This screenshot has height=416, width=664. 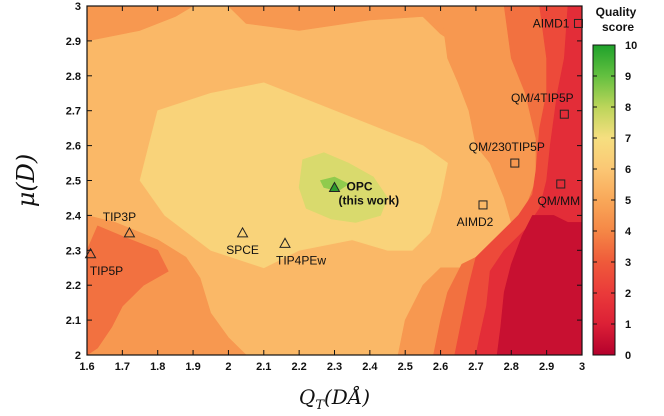 I want to click on x-tick-label: 2.8, so click(x=511, y=367).